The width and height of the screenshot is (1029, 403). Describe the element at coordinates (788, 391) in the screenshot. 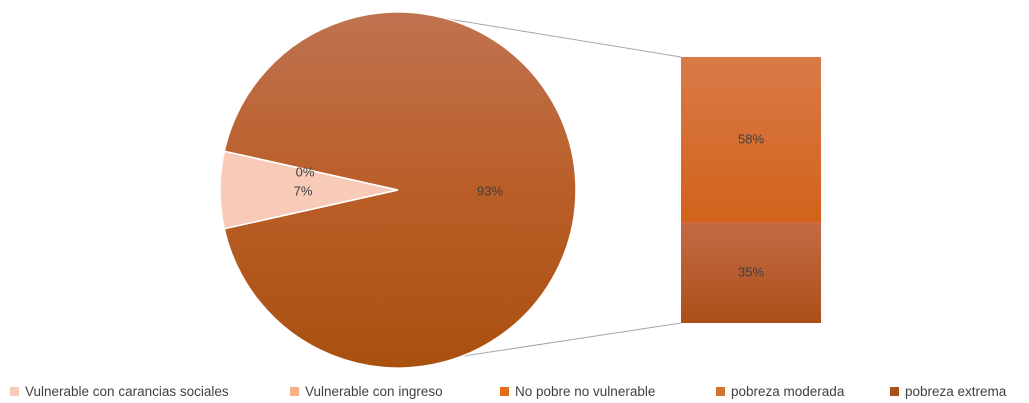

I see `legend-label: pobreza moderada` at that location.